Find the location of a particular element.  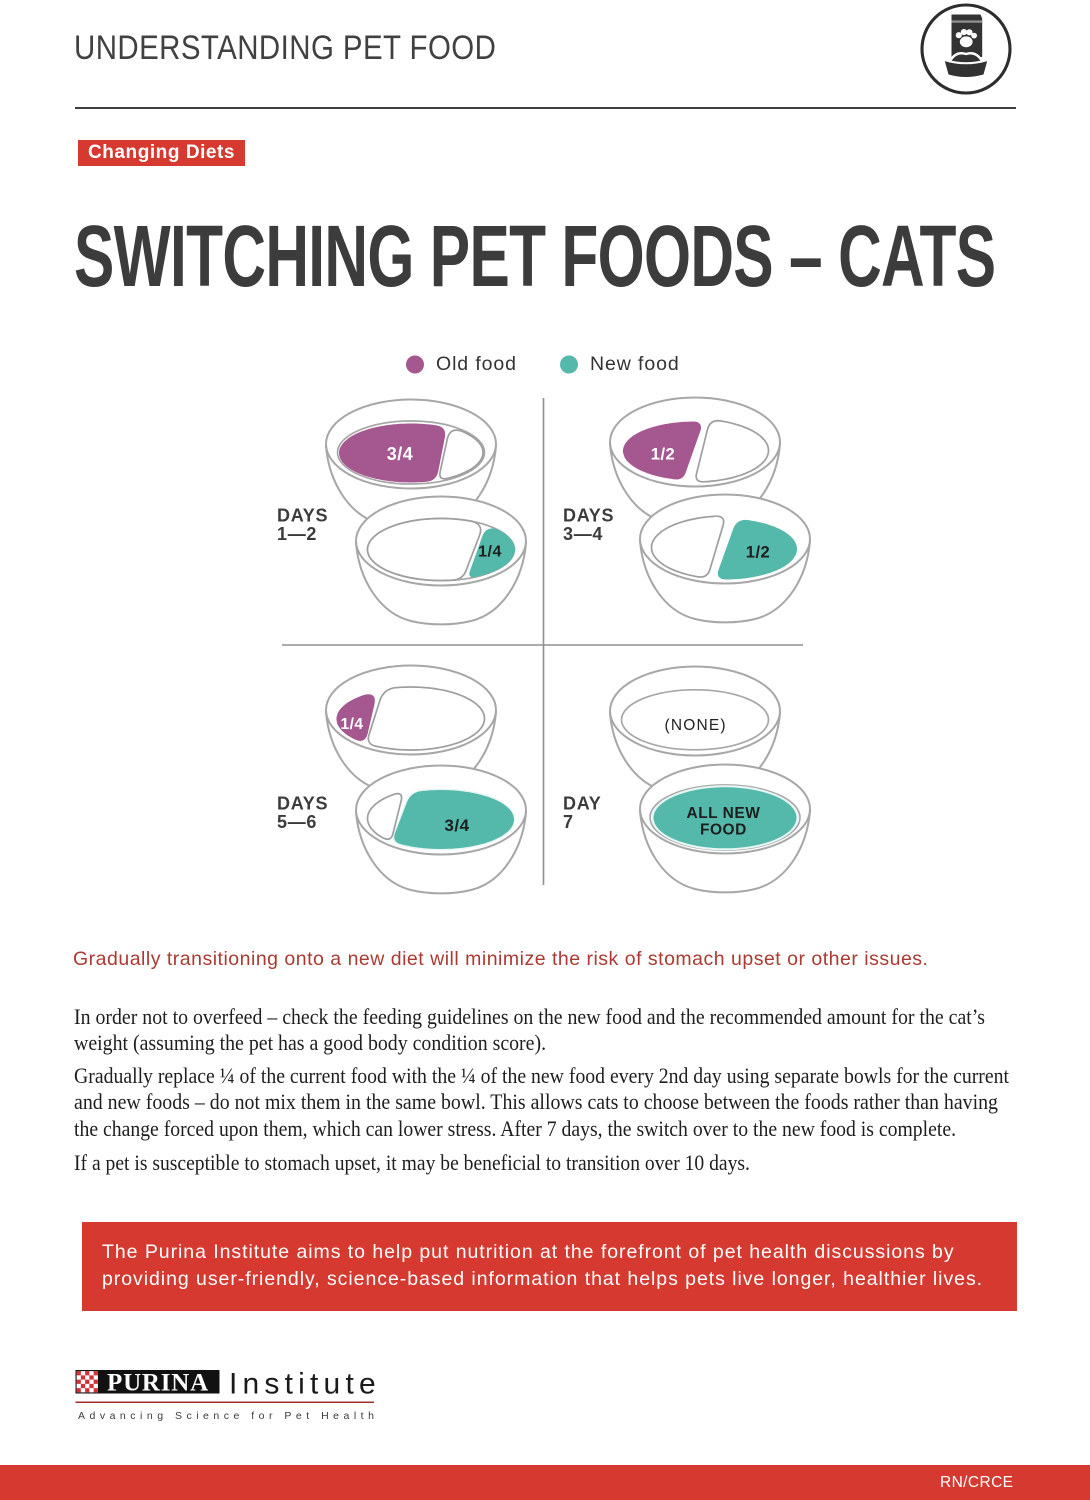

svg-text: 7 is located at coordinates (568, 822).